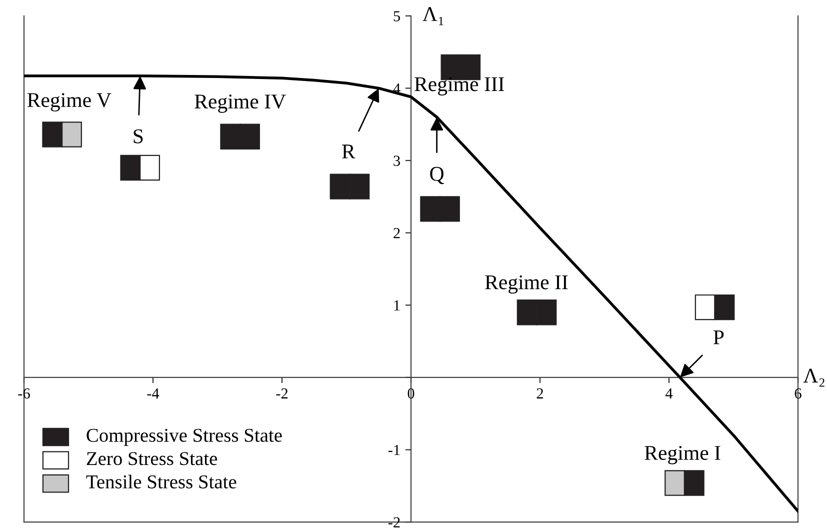 The image size is (827, 530). What do you see at coordinates (394, 450) in the screenshot?
I see `y-tick-label: -1` at bounding box center [394, 450].